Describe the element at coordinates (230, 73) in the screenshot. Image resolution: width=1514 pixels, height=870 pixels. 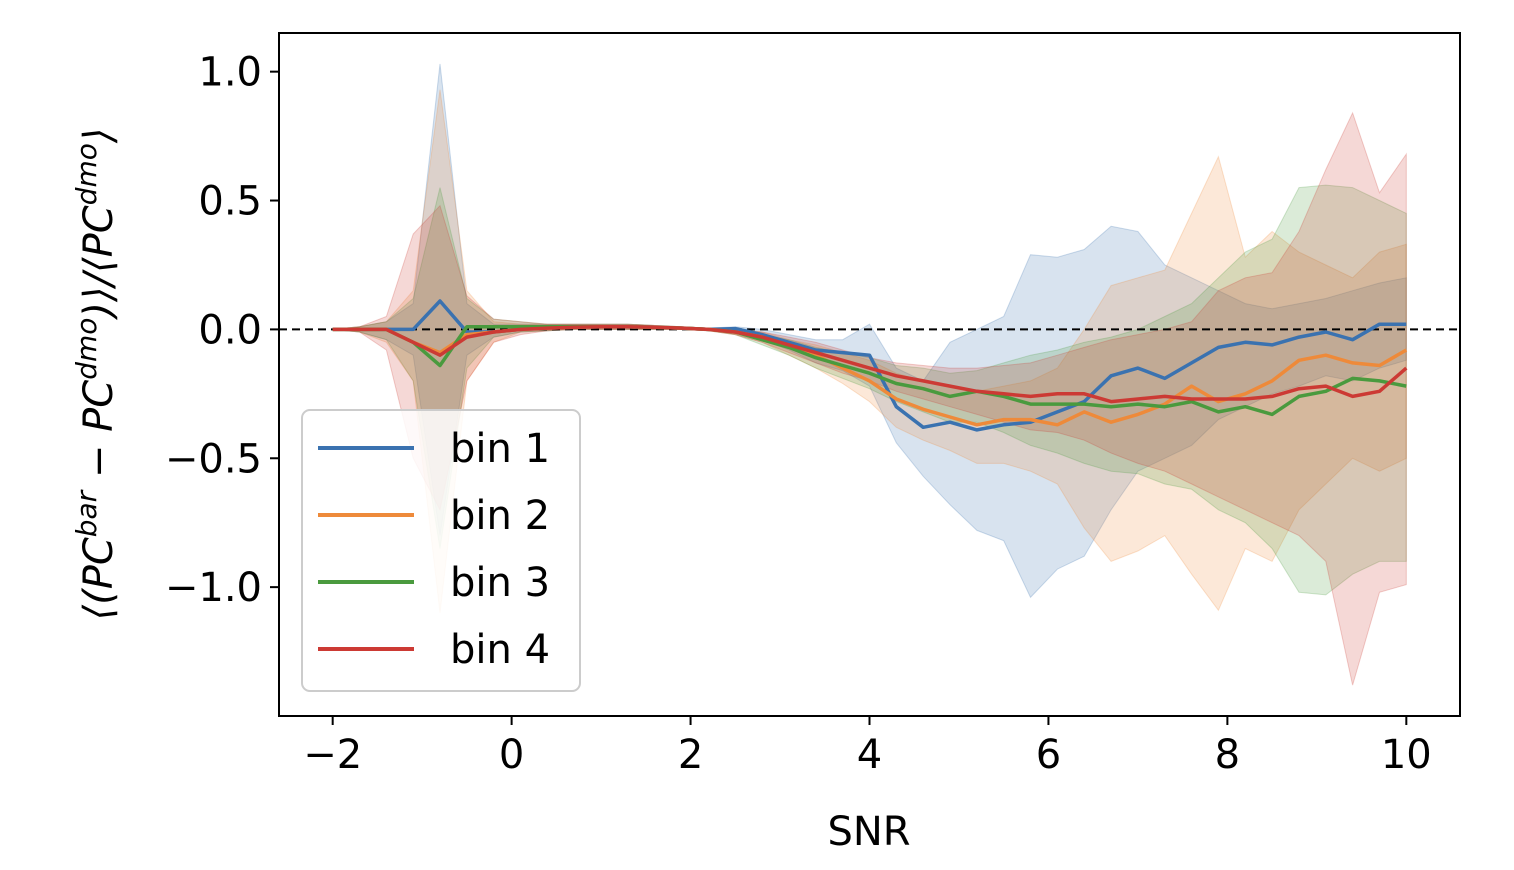
I see `y-tick-label: 1.0` at that location.